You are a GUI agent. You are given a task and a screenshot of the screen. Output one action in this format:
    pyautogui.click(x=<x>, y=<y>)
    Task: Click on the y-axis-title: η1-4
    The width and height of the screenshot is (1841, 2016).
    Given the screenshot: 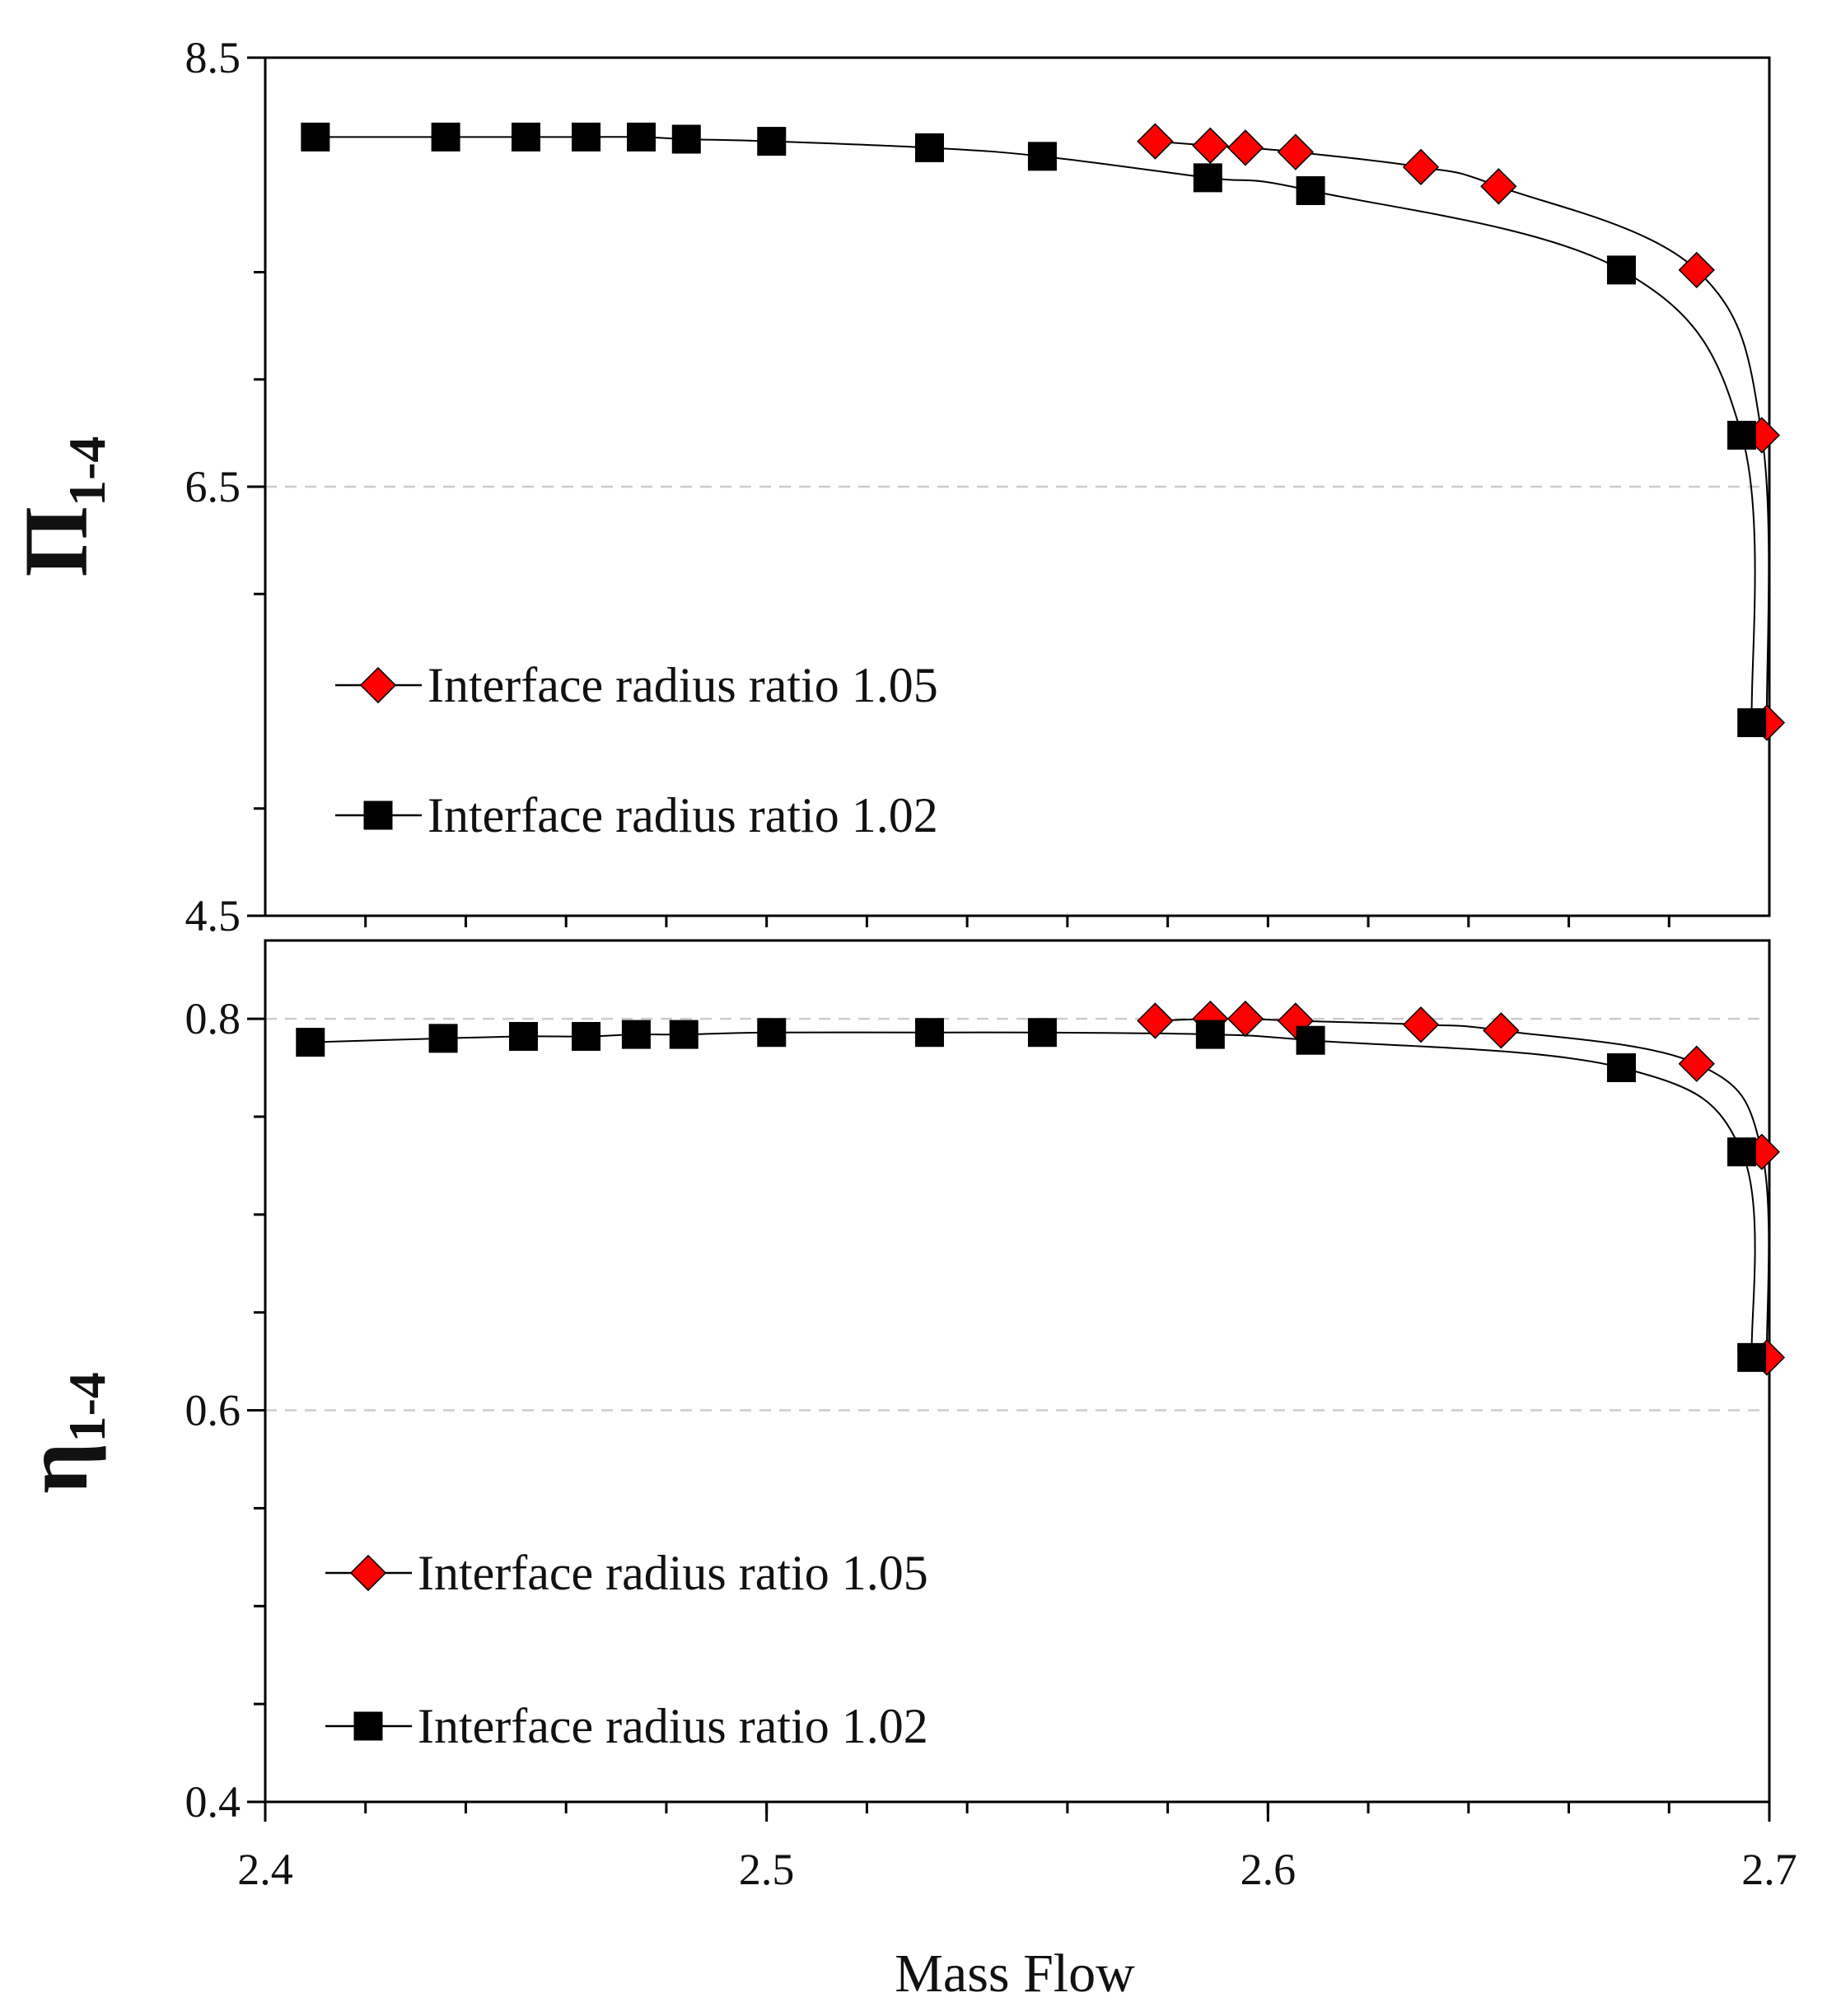 What is the action you would take?
    pyautogui.click(x=61, y=1433)
    